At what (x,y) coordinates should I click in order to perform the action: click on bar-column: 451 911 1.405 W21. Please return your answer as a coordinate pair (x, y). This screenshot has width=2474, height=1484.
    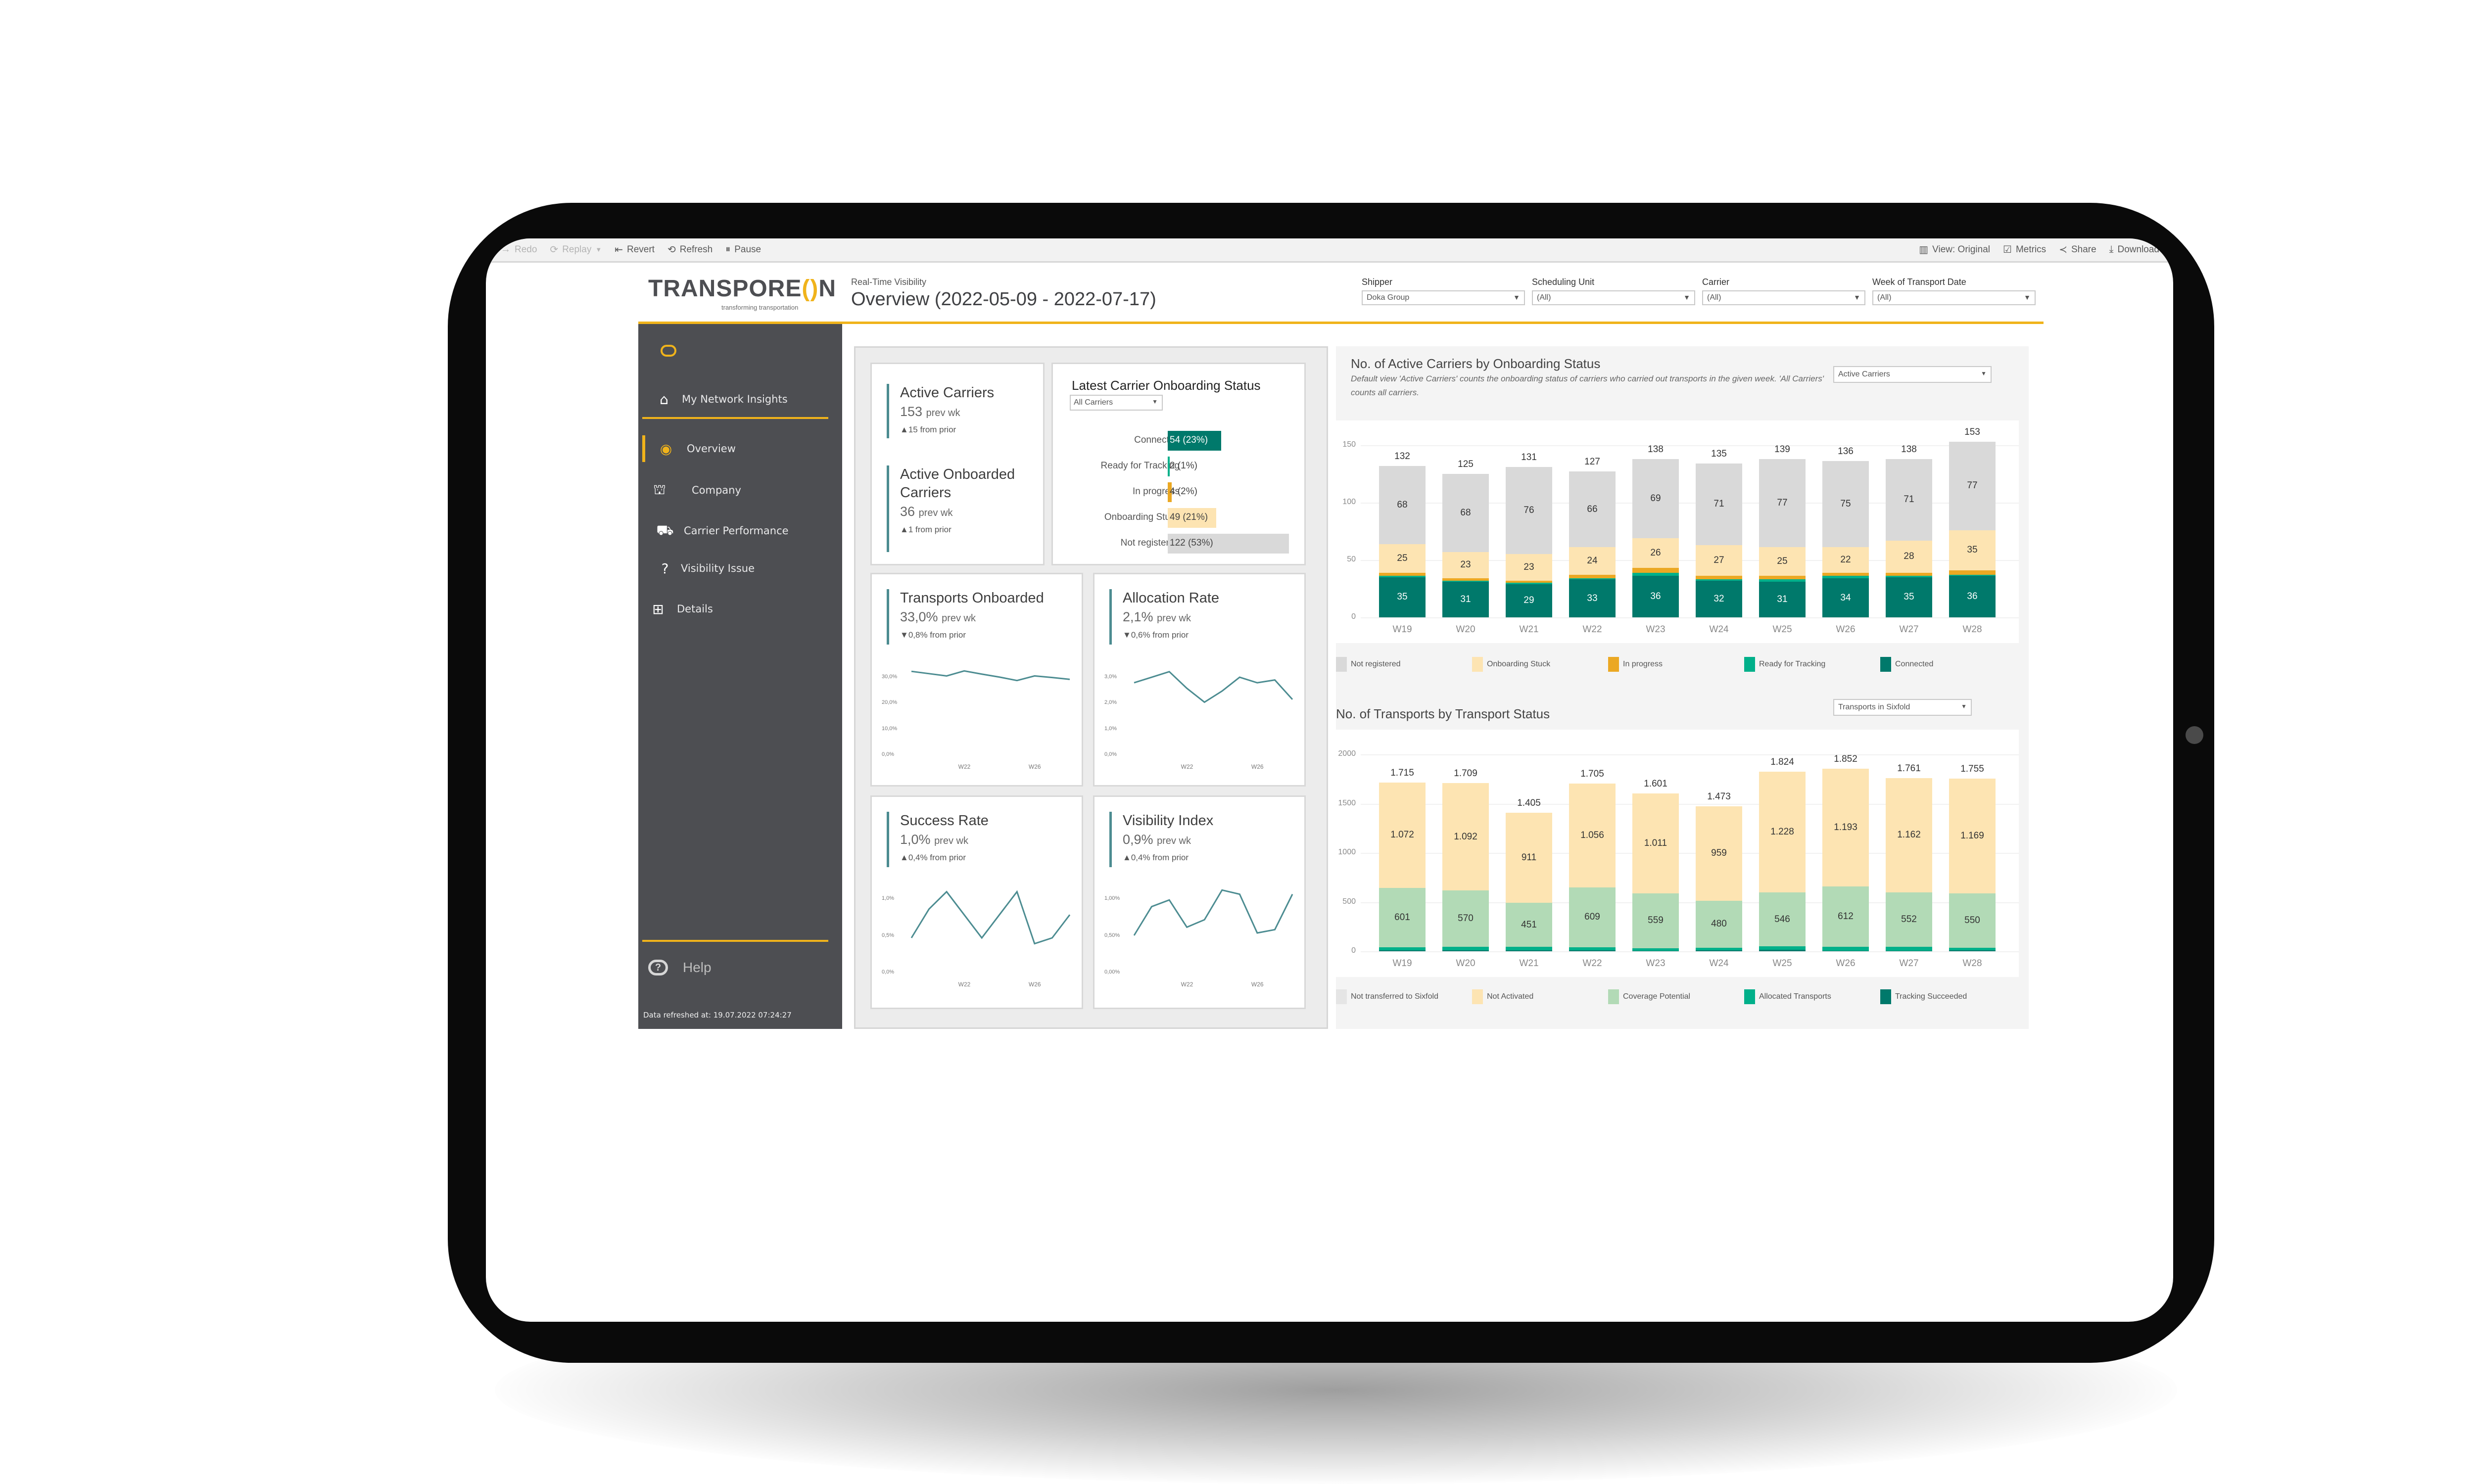
    Looking at the image, I should click on (1529, 853).